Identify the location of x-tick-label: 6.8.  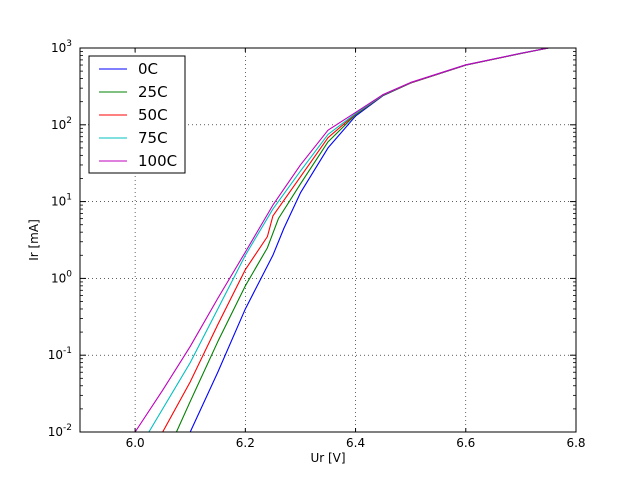
(575, 443).